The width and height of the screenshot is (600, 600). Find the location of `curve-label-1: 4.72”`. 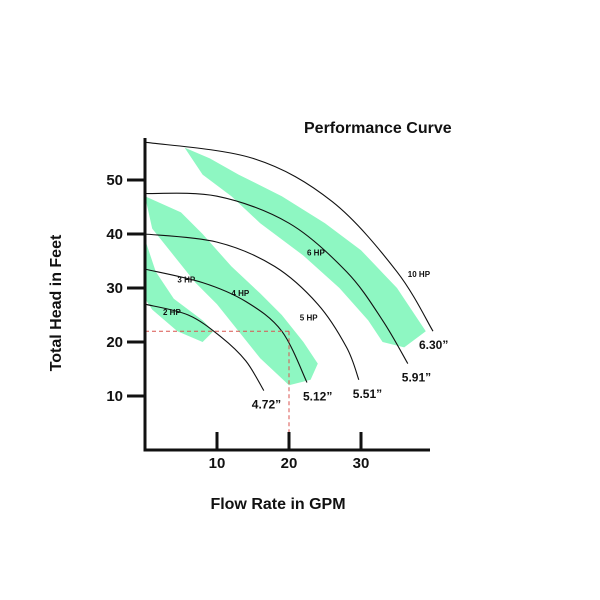

curve-label-1: 4.72” is located at coordinates (266, 405).